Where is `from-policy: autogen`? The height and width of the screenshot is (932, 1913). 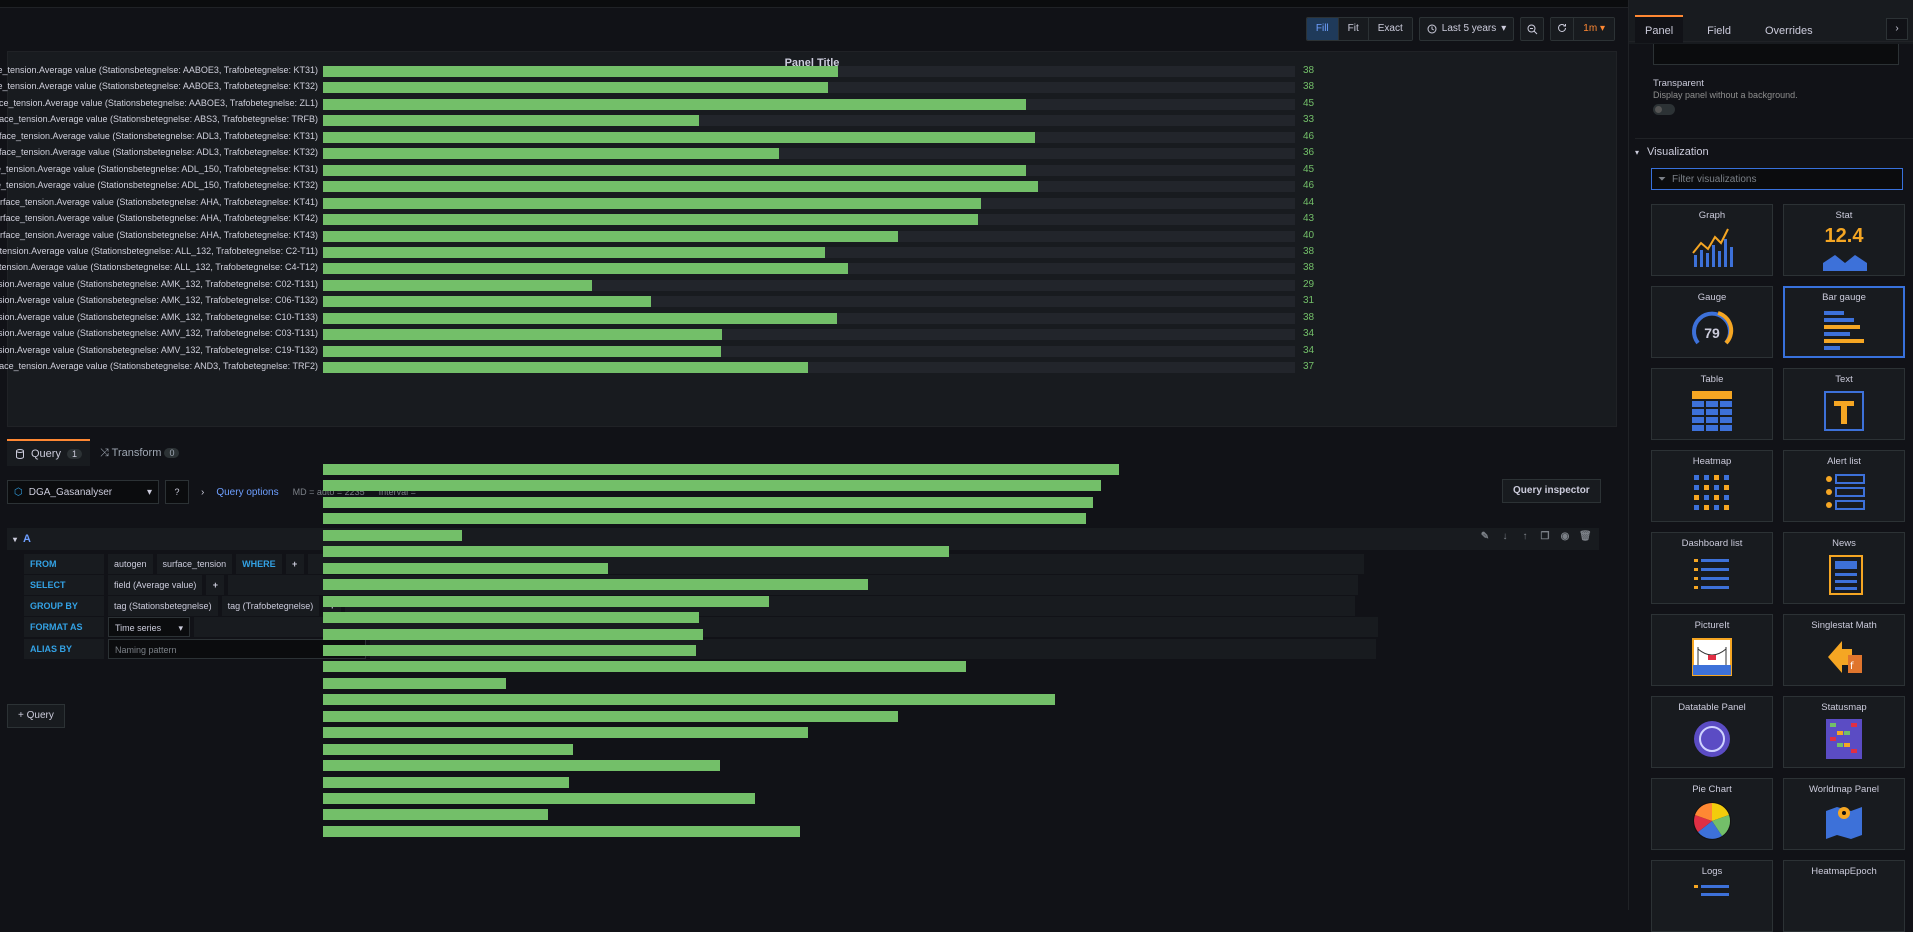
from-policy: autogen is located at coordinates (130, 564).